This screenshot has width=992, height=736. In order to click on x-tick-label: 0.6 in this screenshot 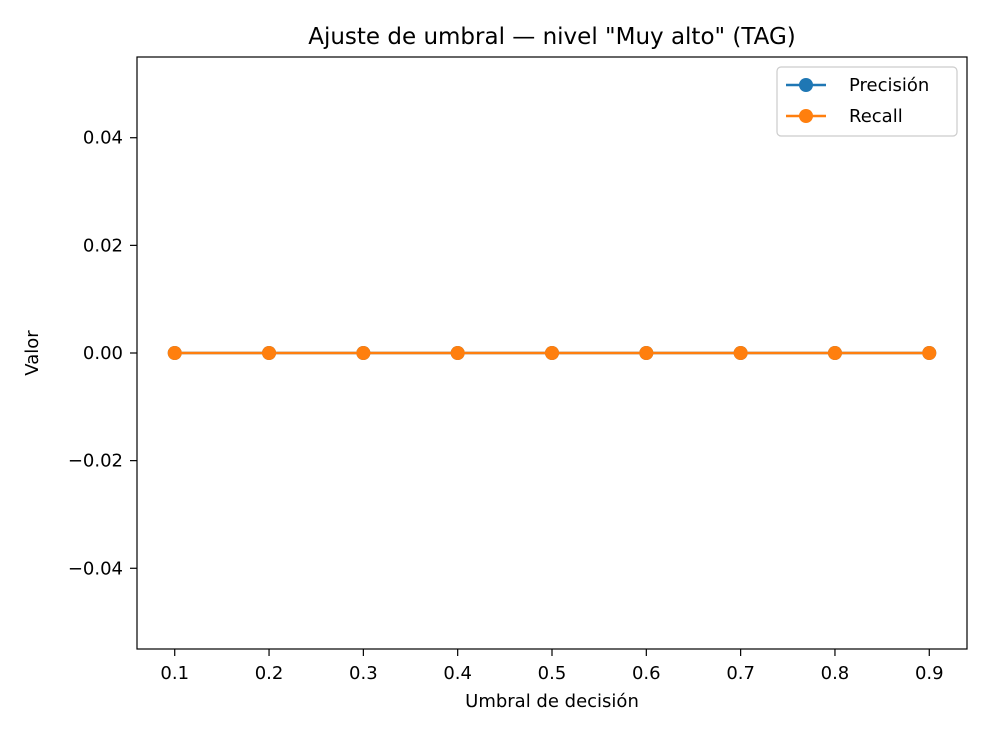, I will do `click(646, 673)`.